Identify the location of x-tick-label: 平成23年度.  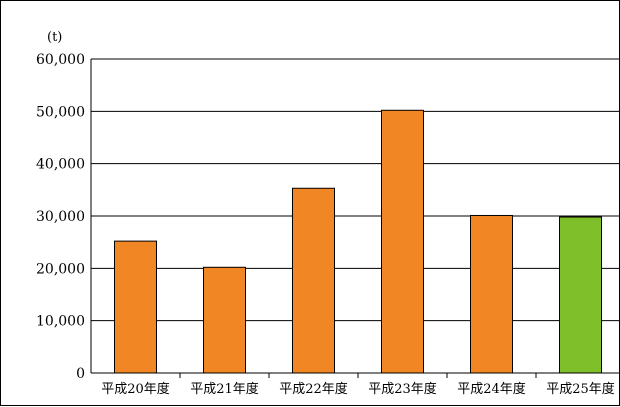
(402, 389).